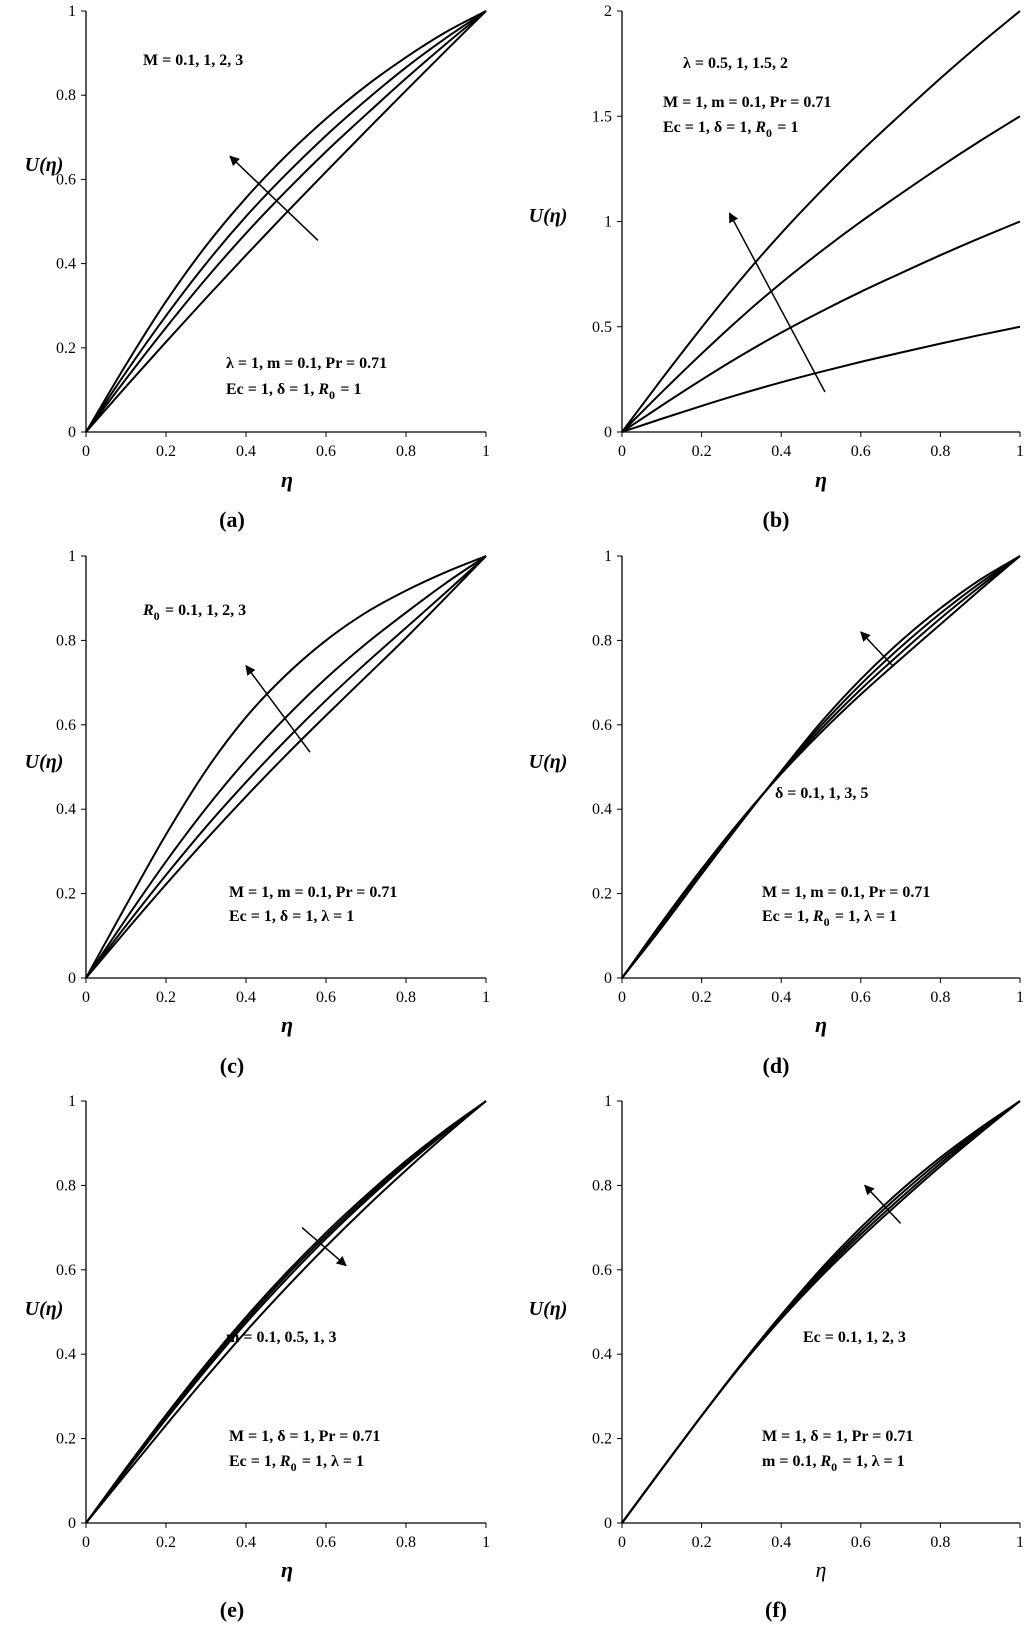  Describe the element at coordinates (608, 11) in the screenshot. I see `y-tick-label: 2` at that location.